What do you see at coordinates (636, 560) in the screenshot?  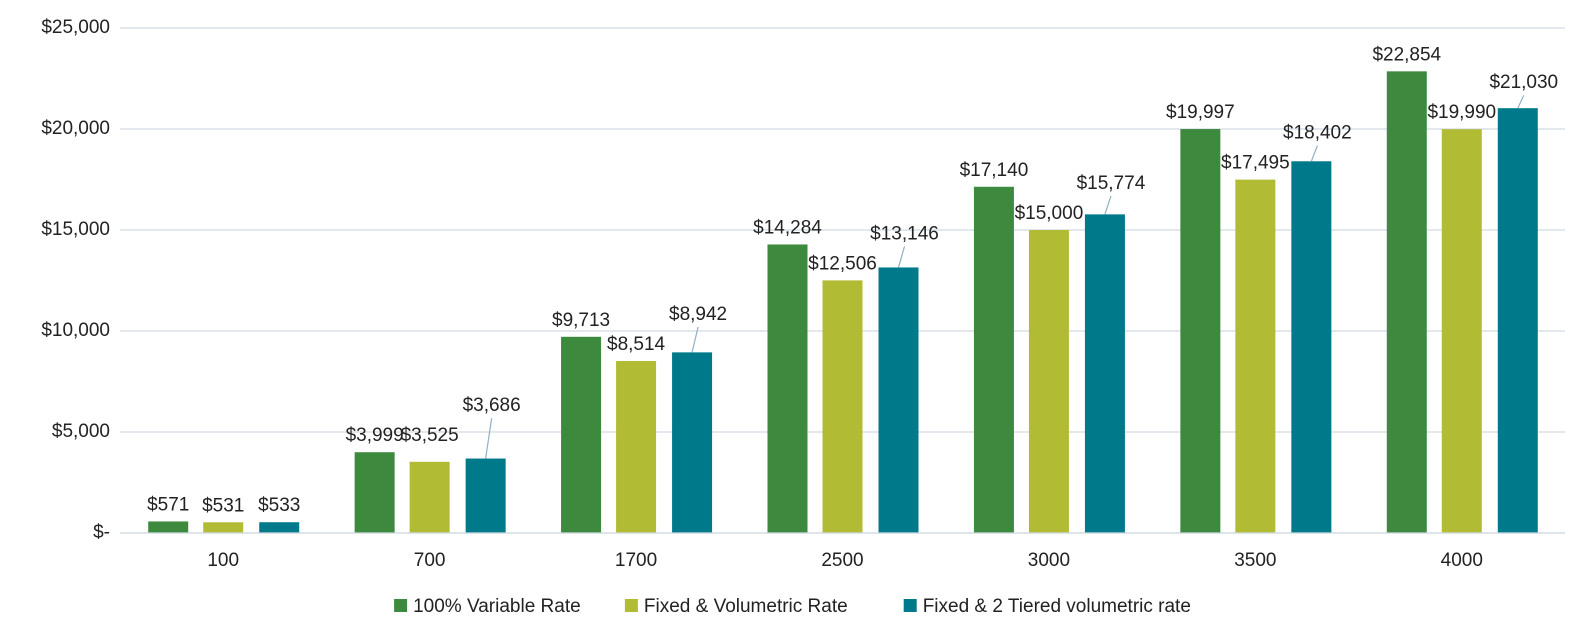 I see `x-tick-label: 1700` at bounding box center [636, 560].